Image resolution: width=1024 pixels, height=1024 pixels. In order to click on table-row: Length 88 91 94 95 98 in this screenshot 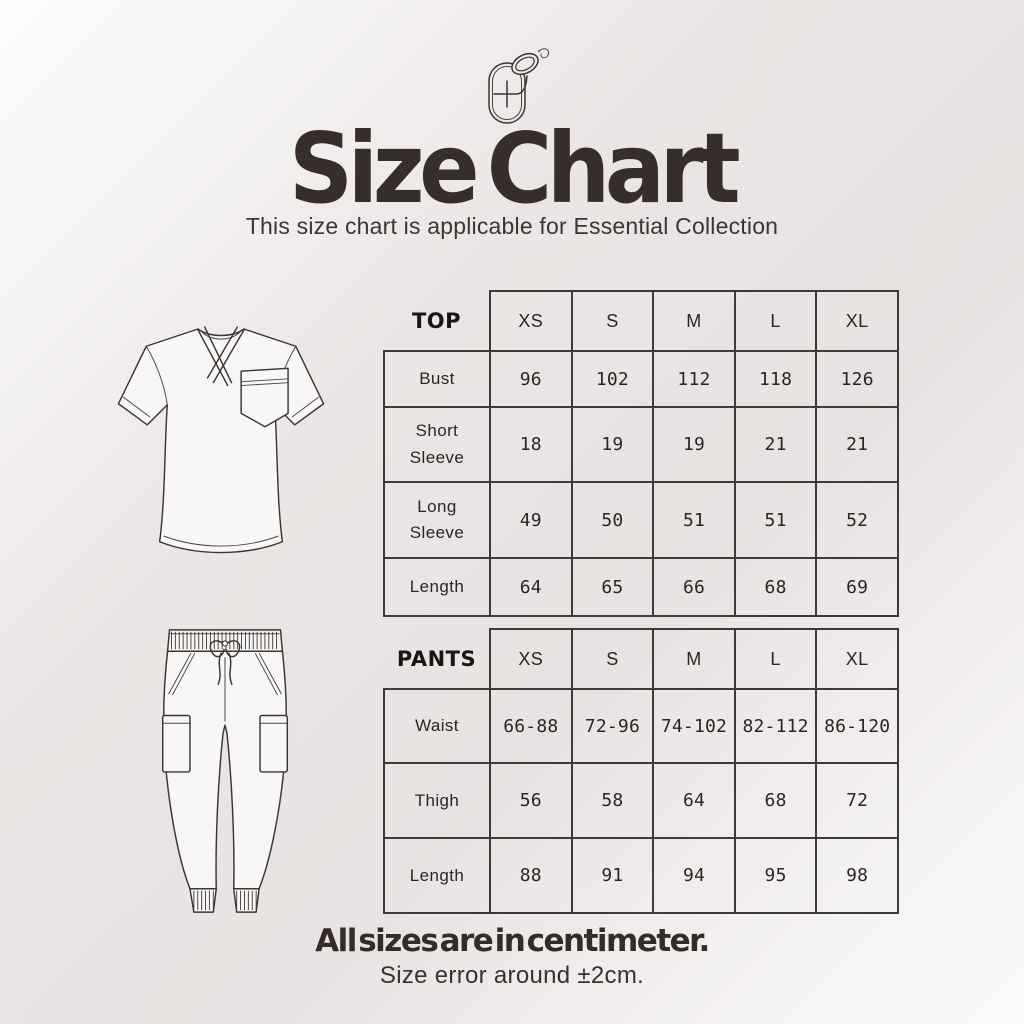, I will do `click(641, 875)`.